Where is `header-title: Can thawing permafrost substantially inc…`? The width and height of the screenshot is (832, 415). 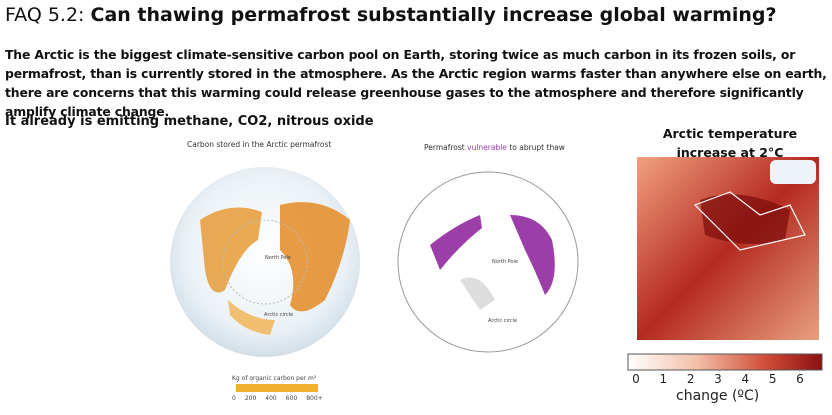 header-title: Can thawing permafrost substantially inc… is located at coordinates (433, 15).